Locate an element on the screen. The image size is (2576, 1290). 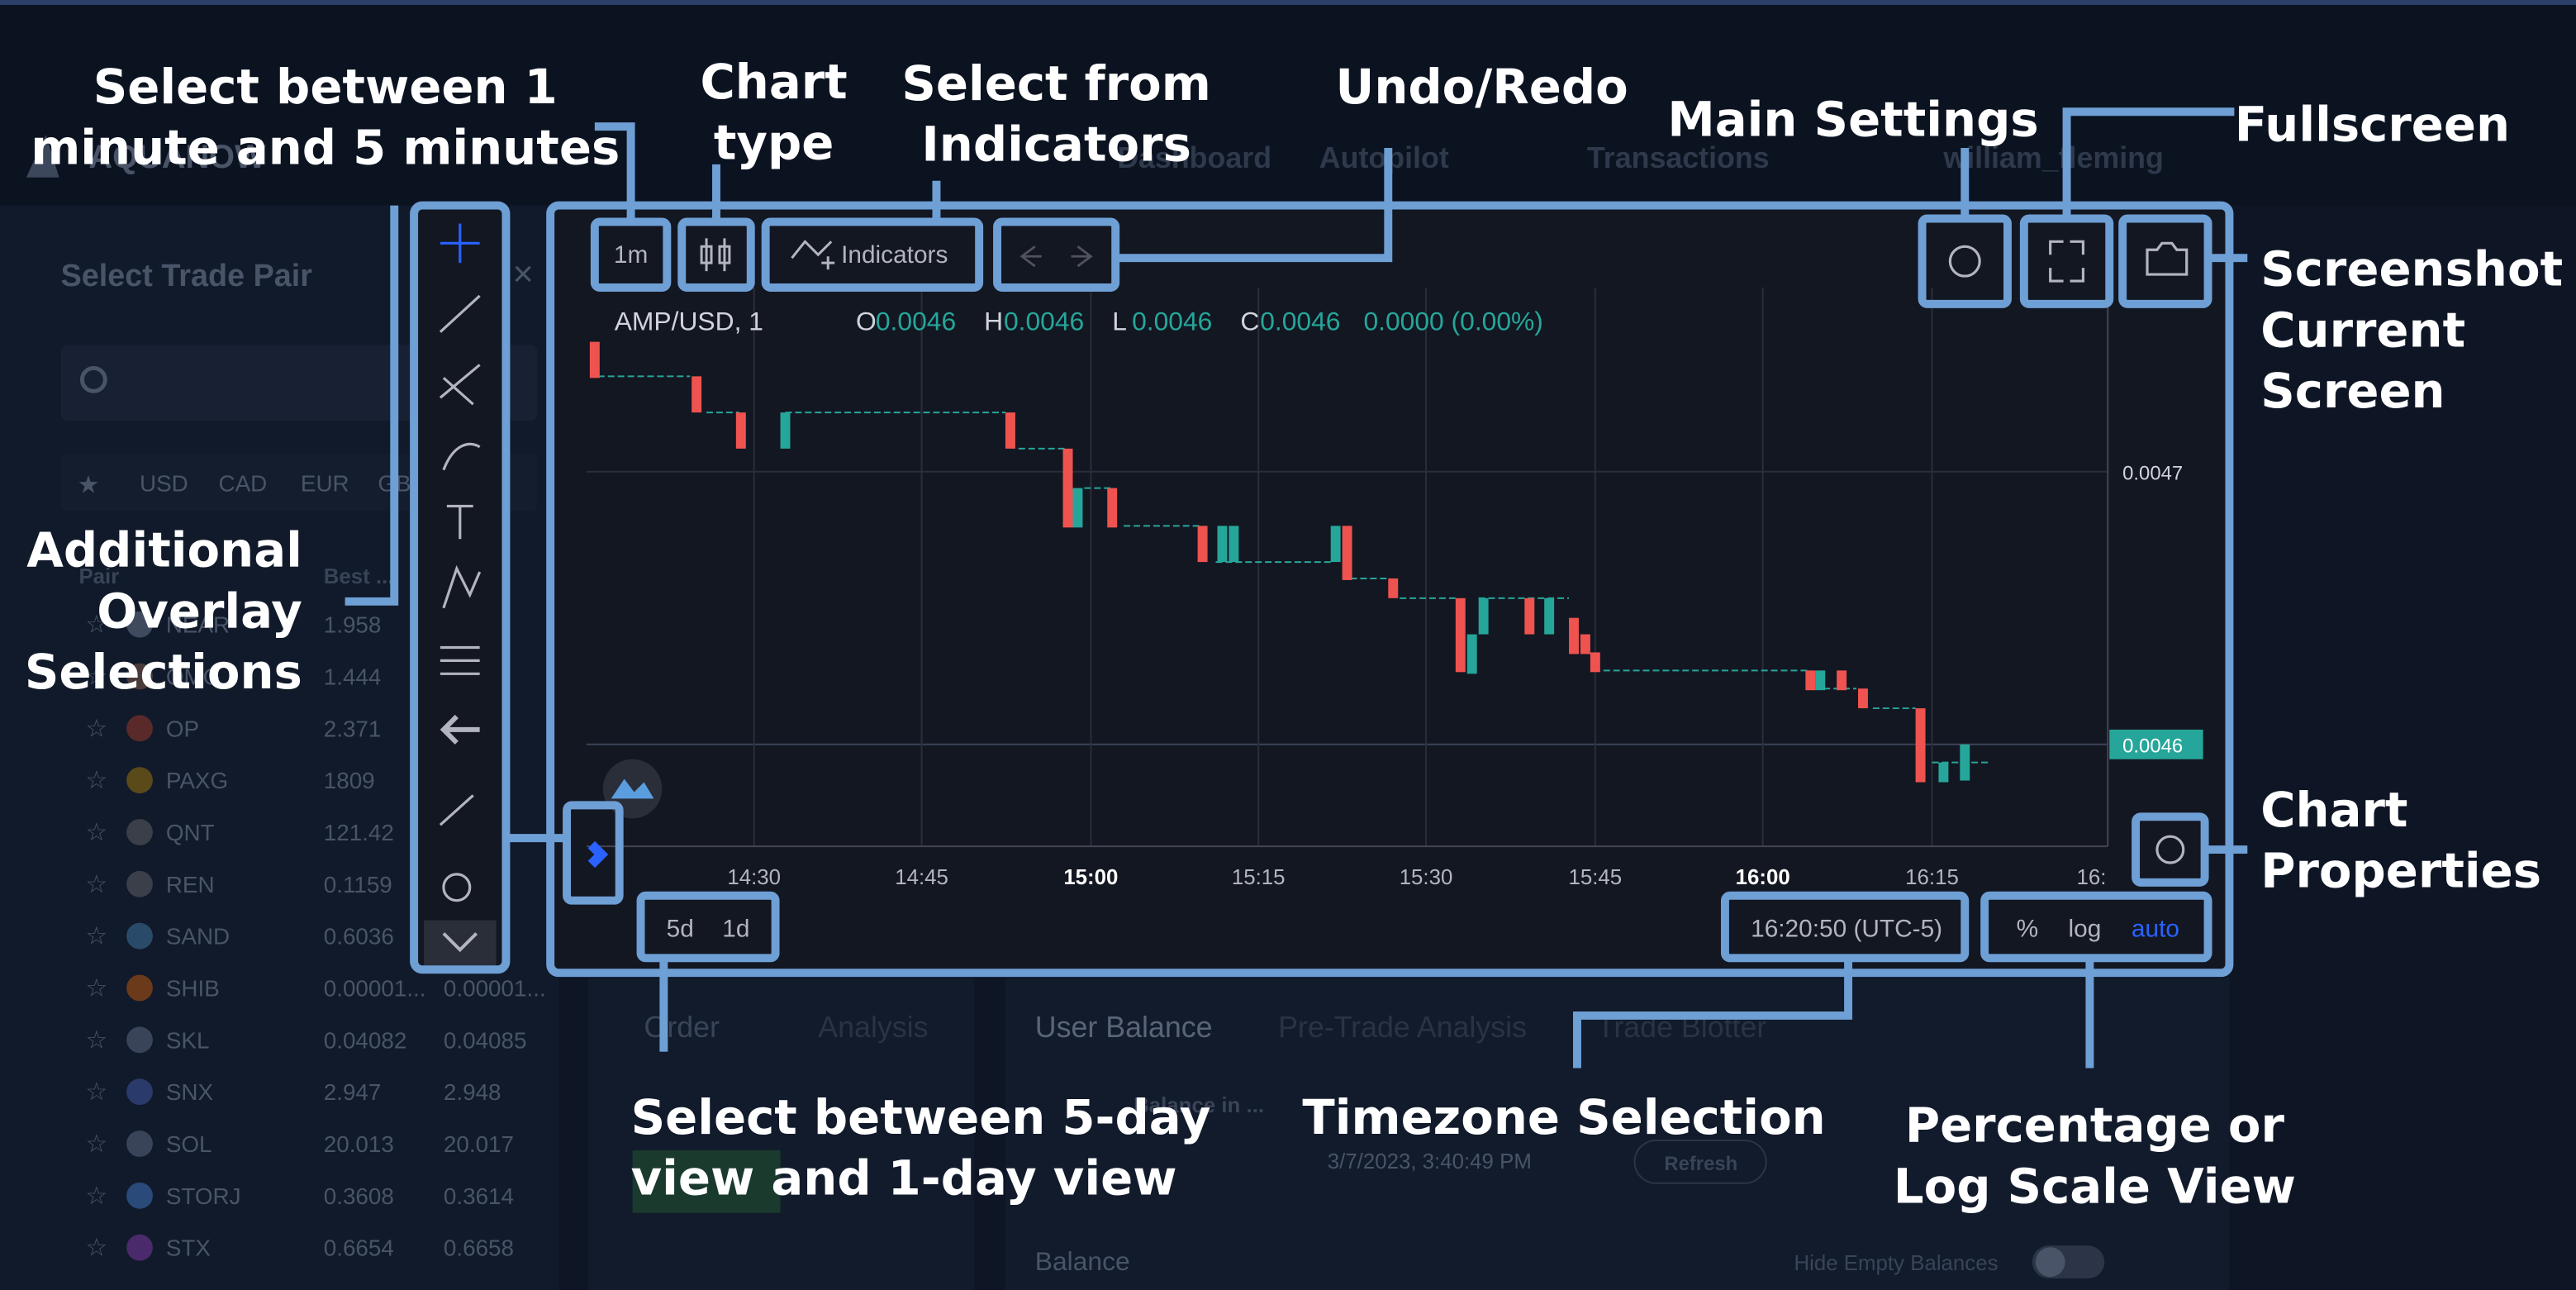
scale-option: log is located at coordinates (2085, 929).